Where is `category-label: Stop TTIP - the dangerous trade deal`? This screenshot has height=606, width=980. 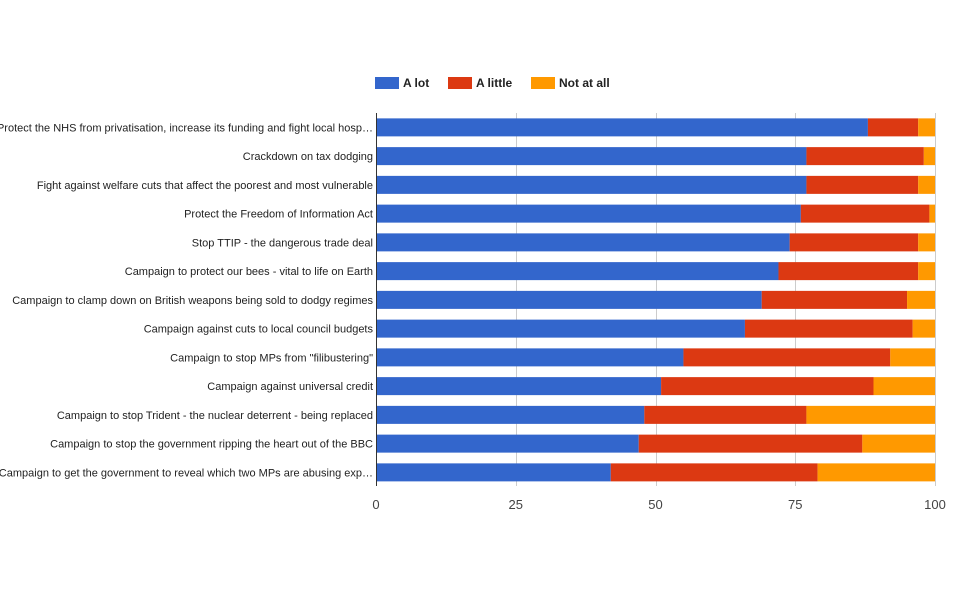 category-label: Stop TTIP - the dangerous trade deal is located at coordinates (282, 243).